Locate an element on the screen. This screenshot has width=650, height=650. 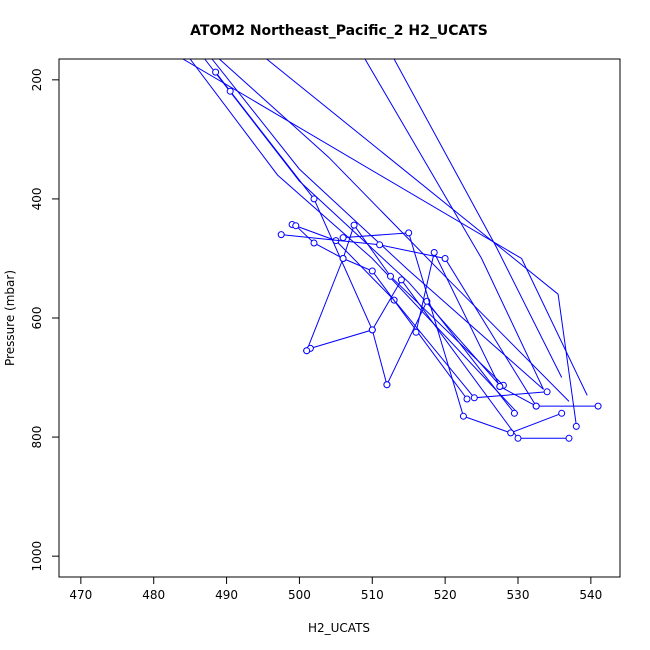
chart-title: ATOM2 Northeast_Pacific_2 H2_UCATS is located at coordinates (339, 31).